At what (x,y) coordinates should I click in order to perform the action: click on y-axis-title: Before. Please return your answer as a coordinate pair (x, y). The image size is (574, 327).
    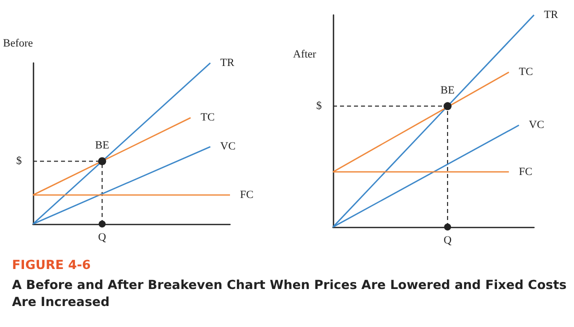
    Looking at the image, I should click on (18, 44).